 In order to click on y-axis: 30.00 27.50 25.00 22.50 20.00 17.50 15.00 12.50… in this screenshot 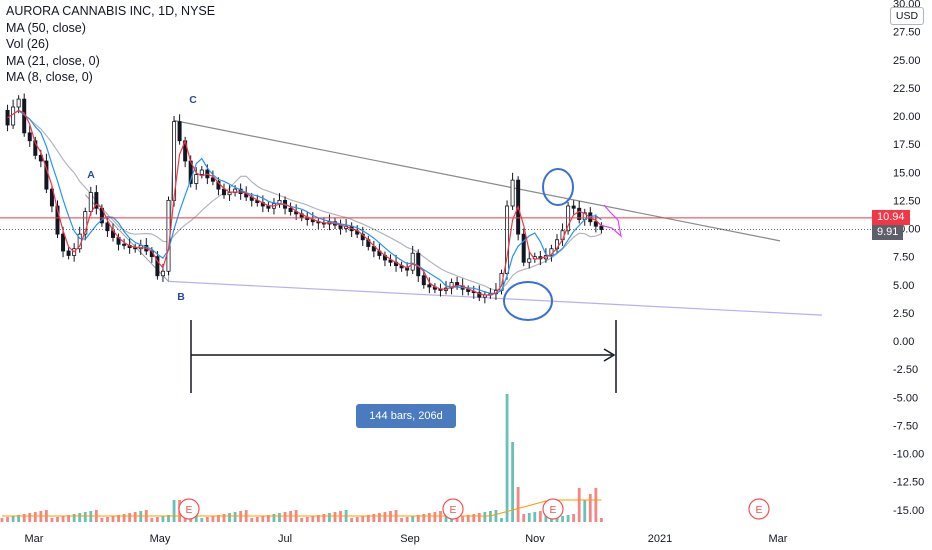, I will do `click(908, 258)`.